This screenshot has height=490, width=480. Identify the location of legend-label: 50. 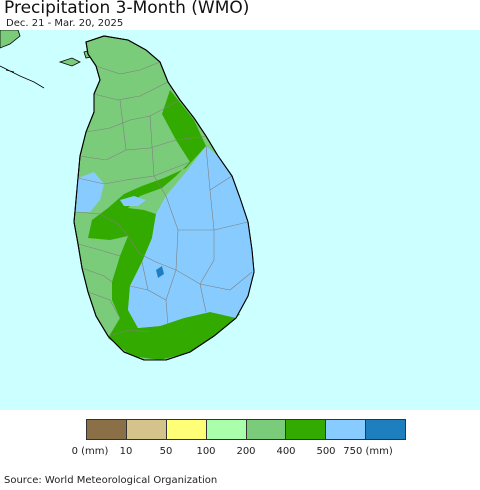
(166, 451).